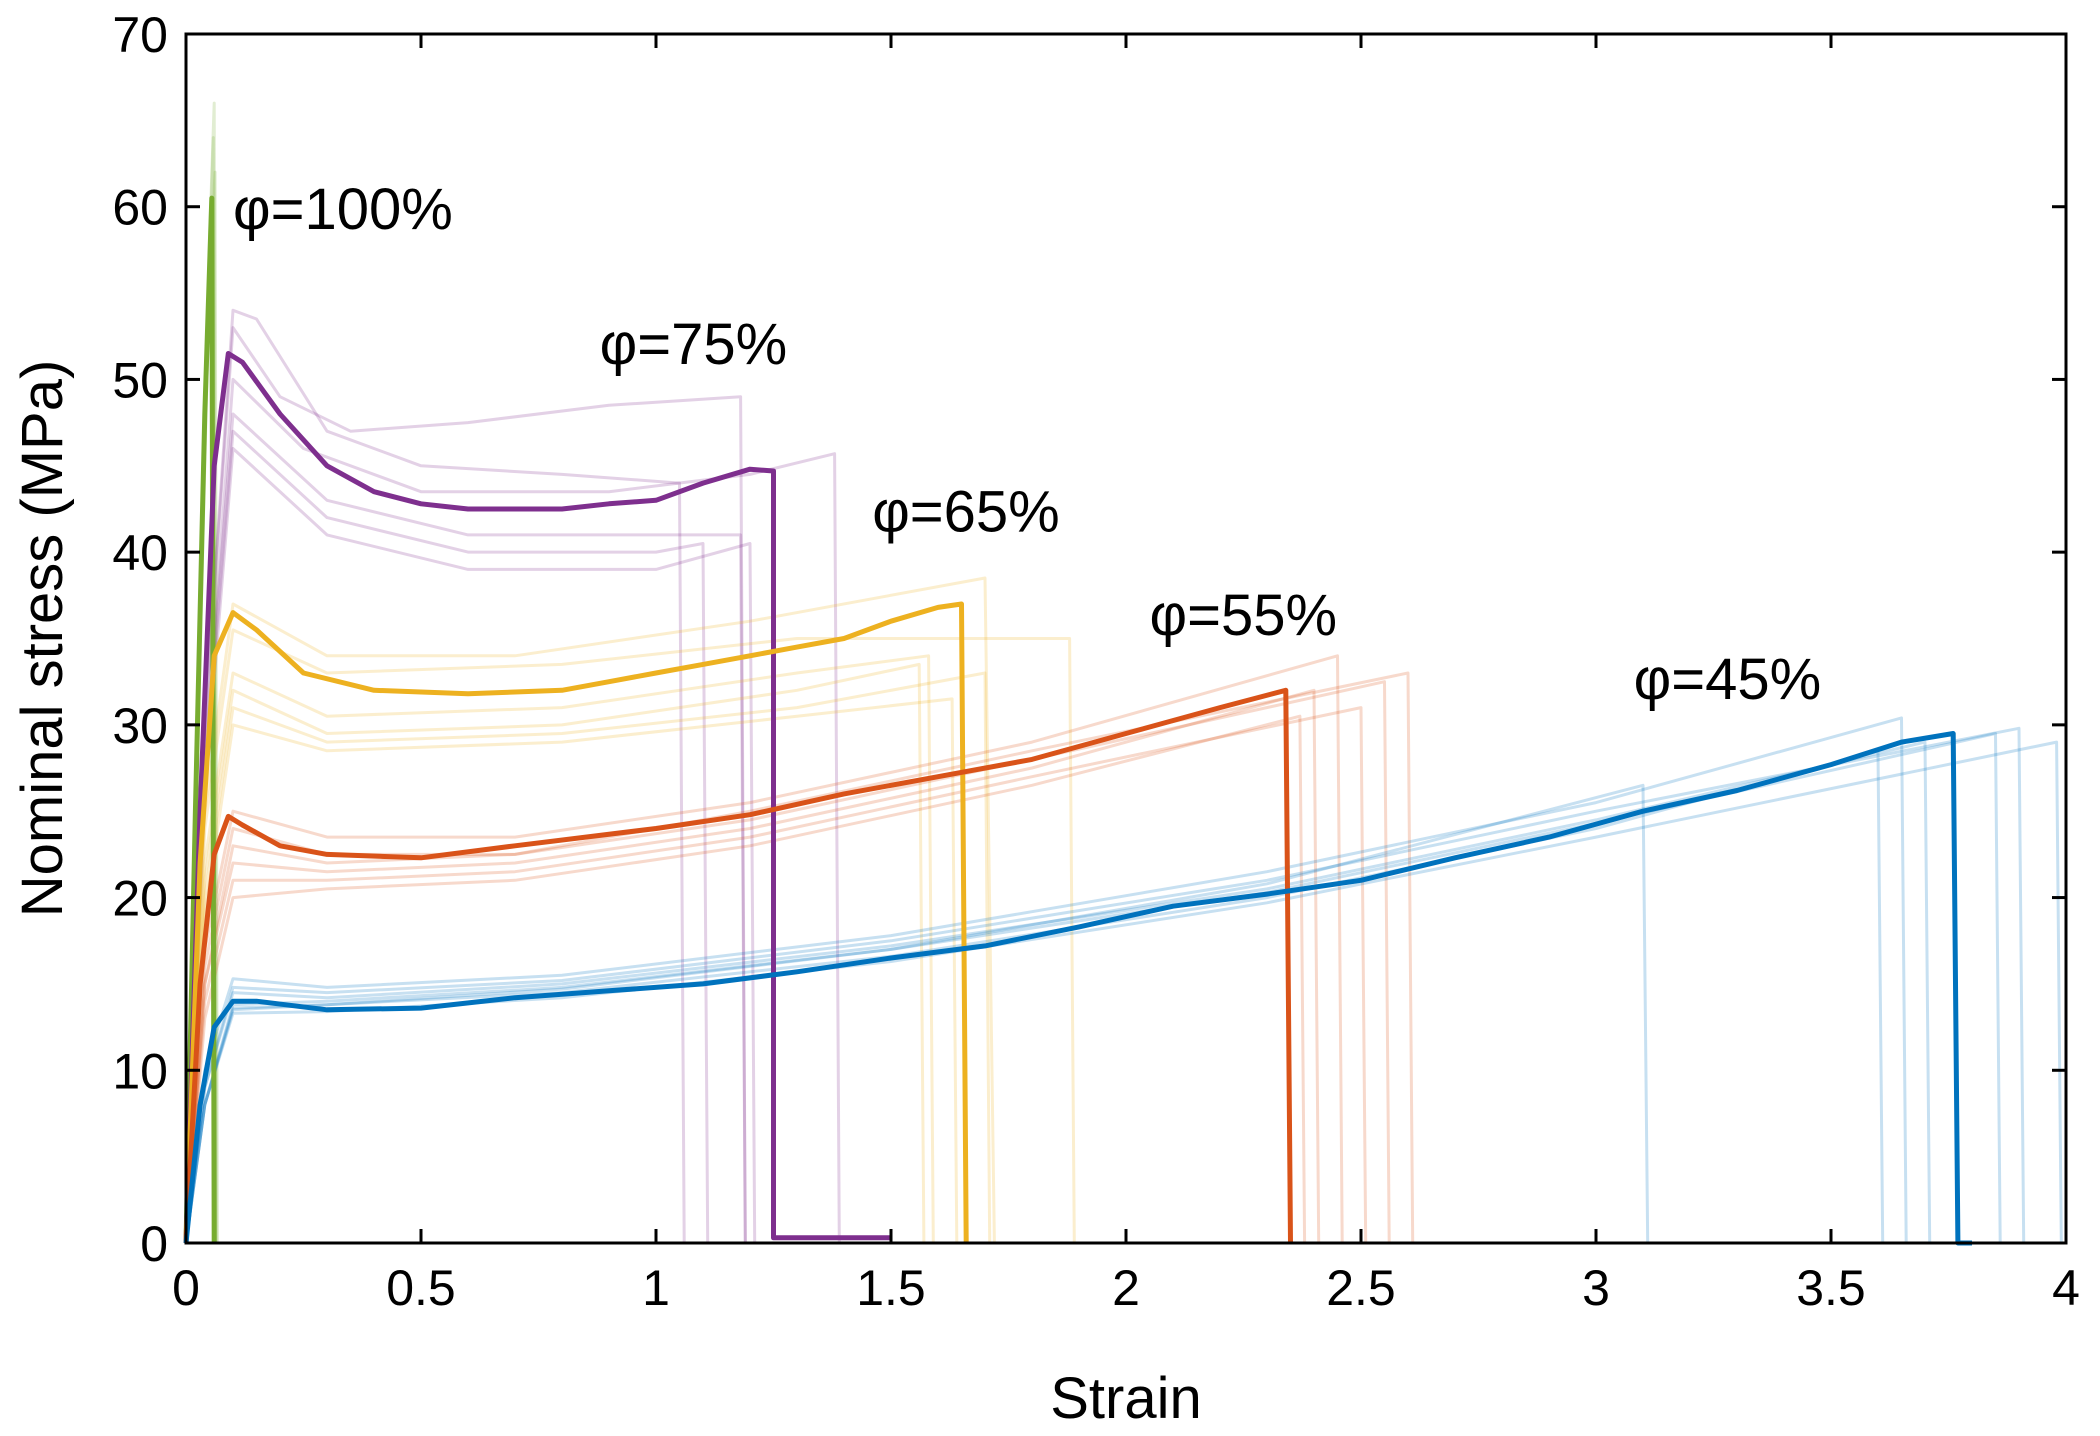 Image resolution: width=2100 pixels, height=1436 pixels. Describe the element at coordinates (1596, 1288) in the screenshot. I see `x-tick-label: 3` at that location.